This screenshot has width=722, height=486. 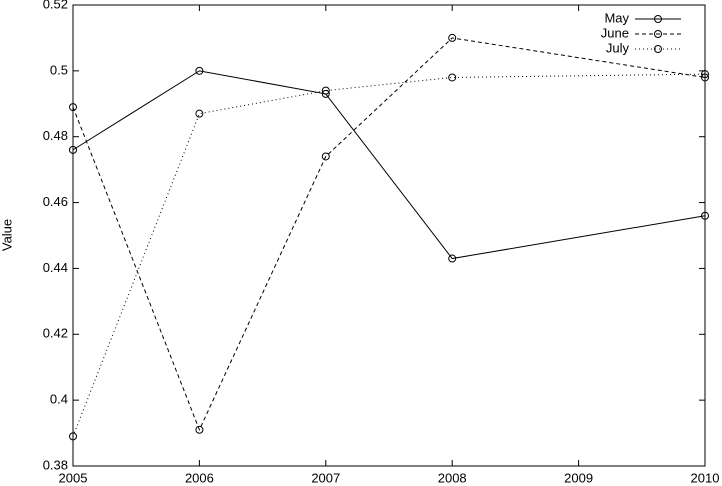 What do you see at coordinates (55, 267) in the screenshot?
I see `y-tick-label: 0.44` at bounding box center [55, 267].